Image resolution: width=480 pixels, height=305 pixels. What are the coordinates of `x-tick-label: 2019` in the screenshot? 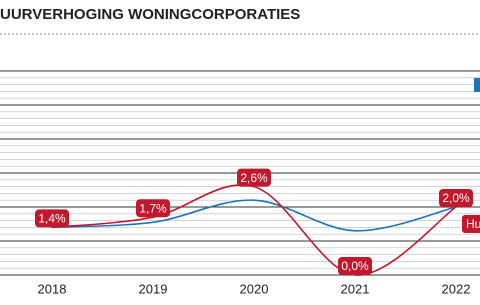 It's located at (153, 288).